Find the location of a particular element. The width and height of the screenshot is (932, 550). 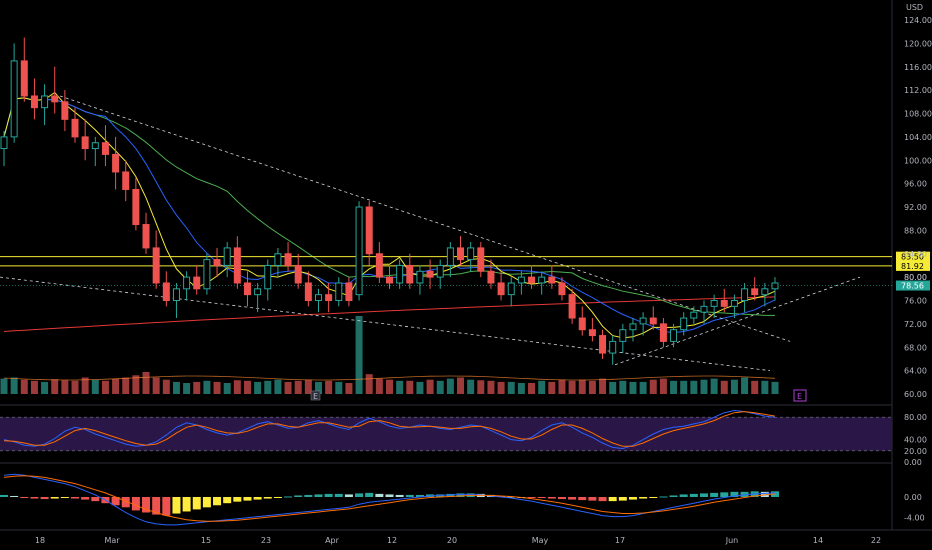

earnings-marker-icon: E is located at coordinates (800, 395).